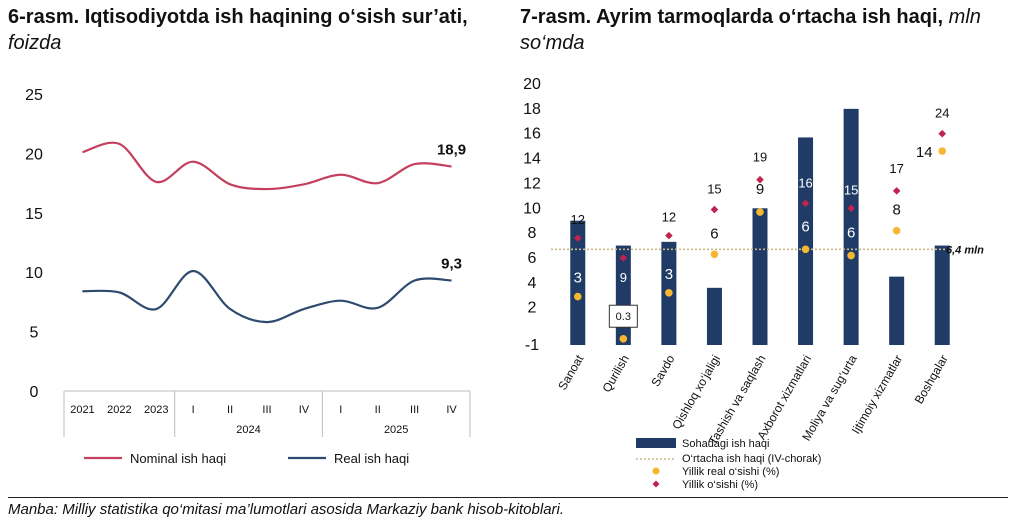  What do you see at coordinates (877, 395) in the screenshot?
I see `x-tick-label: Ijtimoiy xizmatlar` at bounding box center [877, 395].